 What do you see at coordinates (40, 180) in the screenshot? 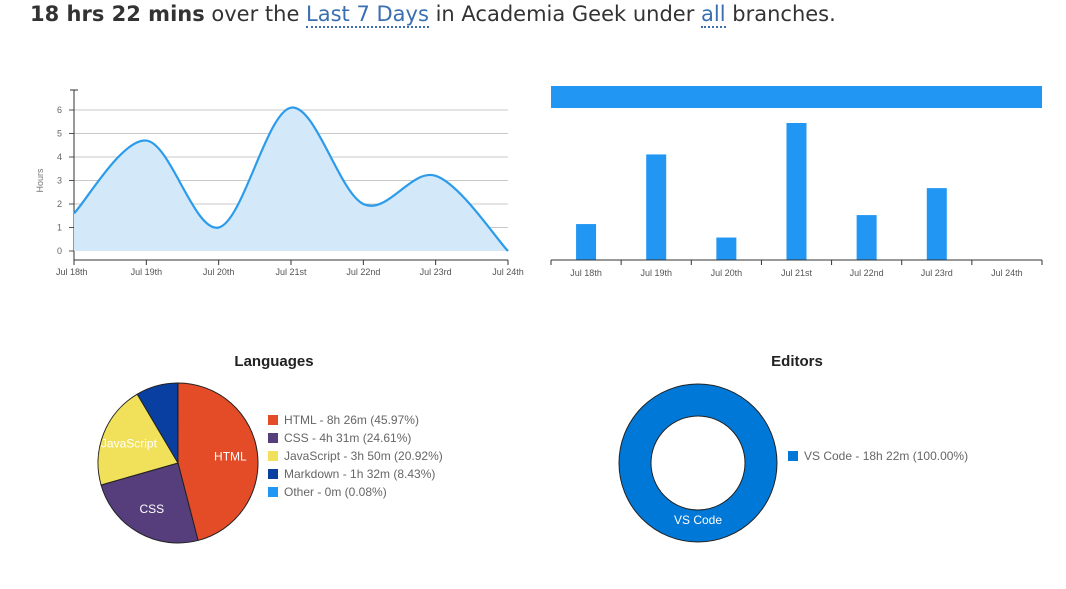
I see `y-axis-label: Hours` at bounding box center [40, 180].